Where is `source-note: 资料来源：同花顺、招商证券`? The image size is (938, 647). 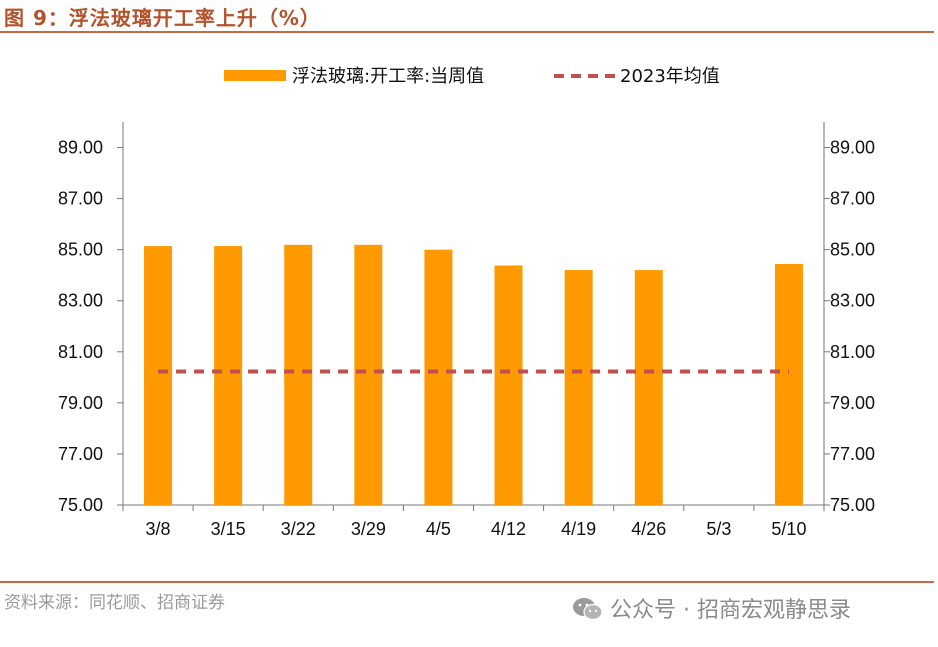 source-note: 资料来源：同花顺、招商证券 is located at coordinates (114, 603).